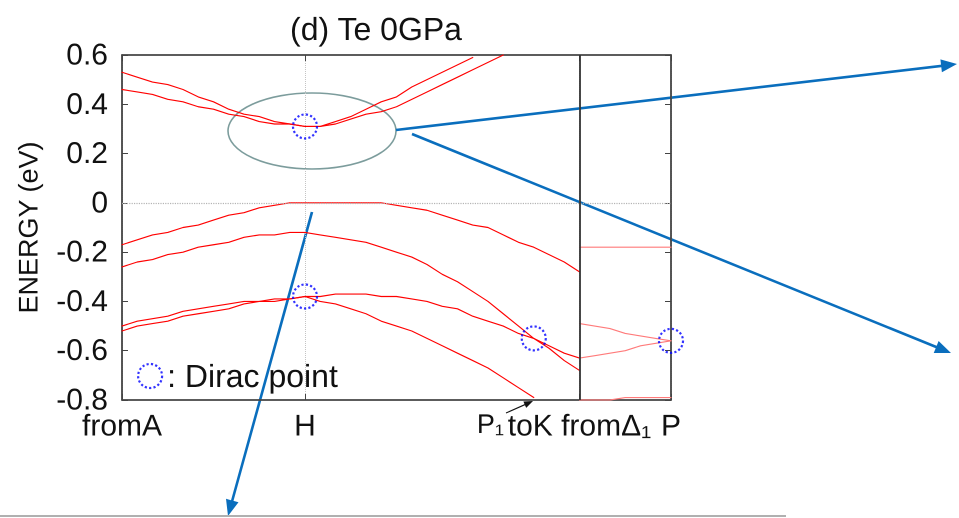 Image resolution: width=959 pixels, height=518 pixels. Describe the element at coordinates (29, 227) in the screenshot. I see `y-axis-title: ENERGY (eV)` at that location.